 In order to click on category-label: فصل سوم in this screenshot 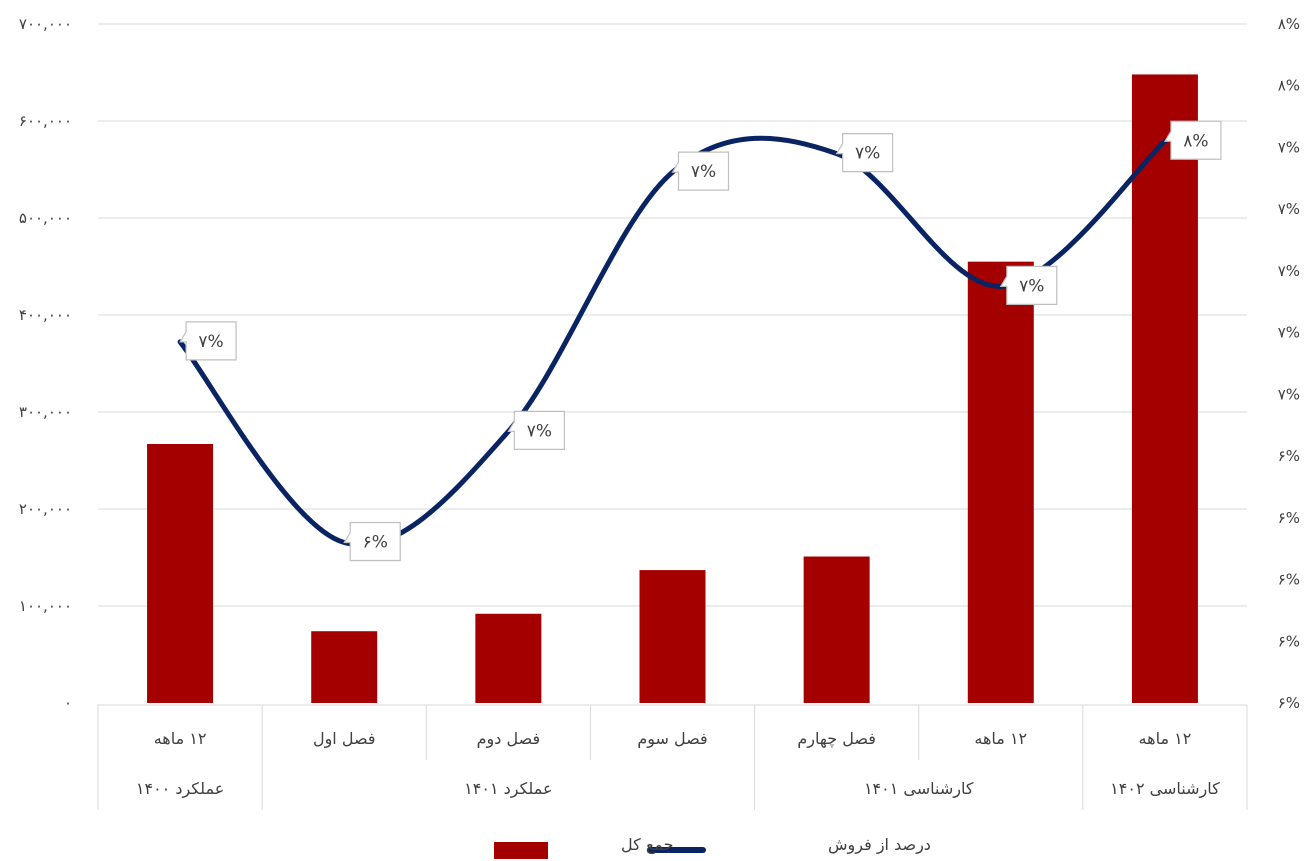, I will do `click(672, 739)`.